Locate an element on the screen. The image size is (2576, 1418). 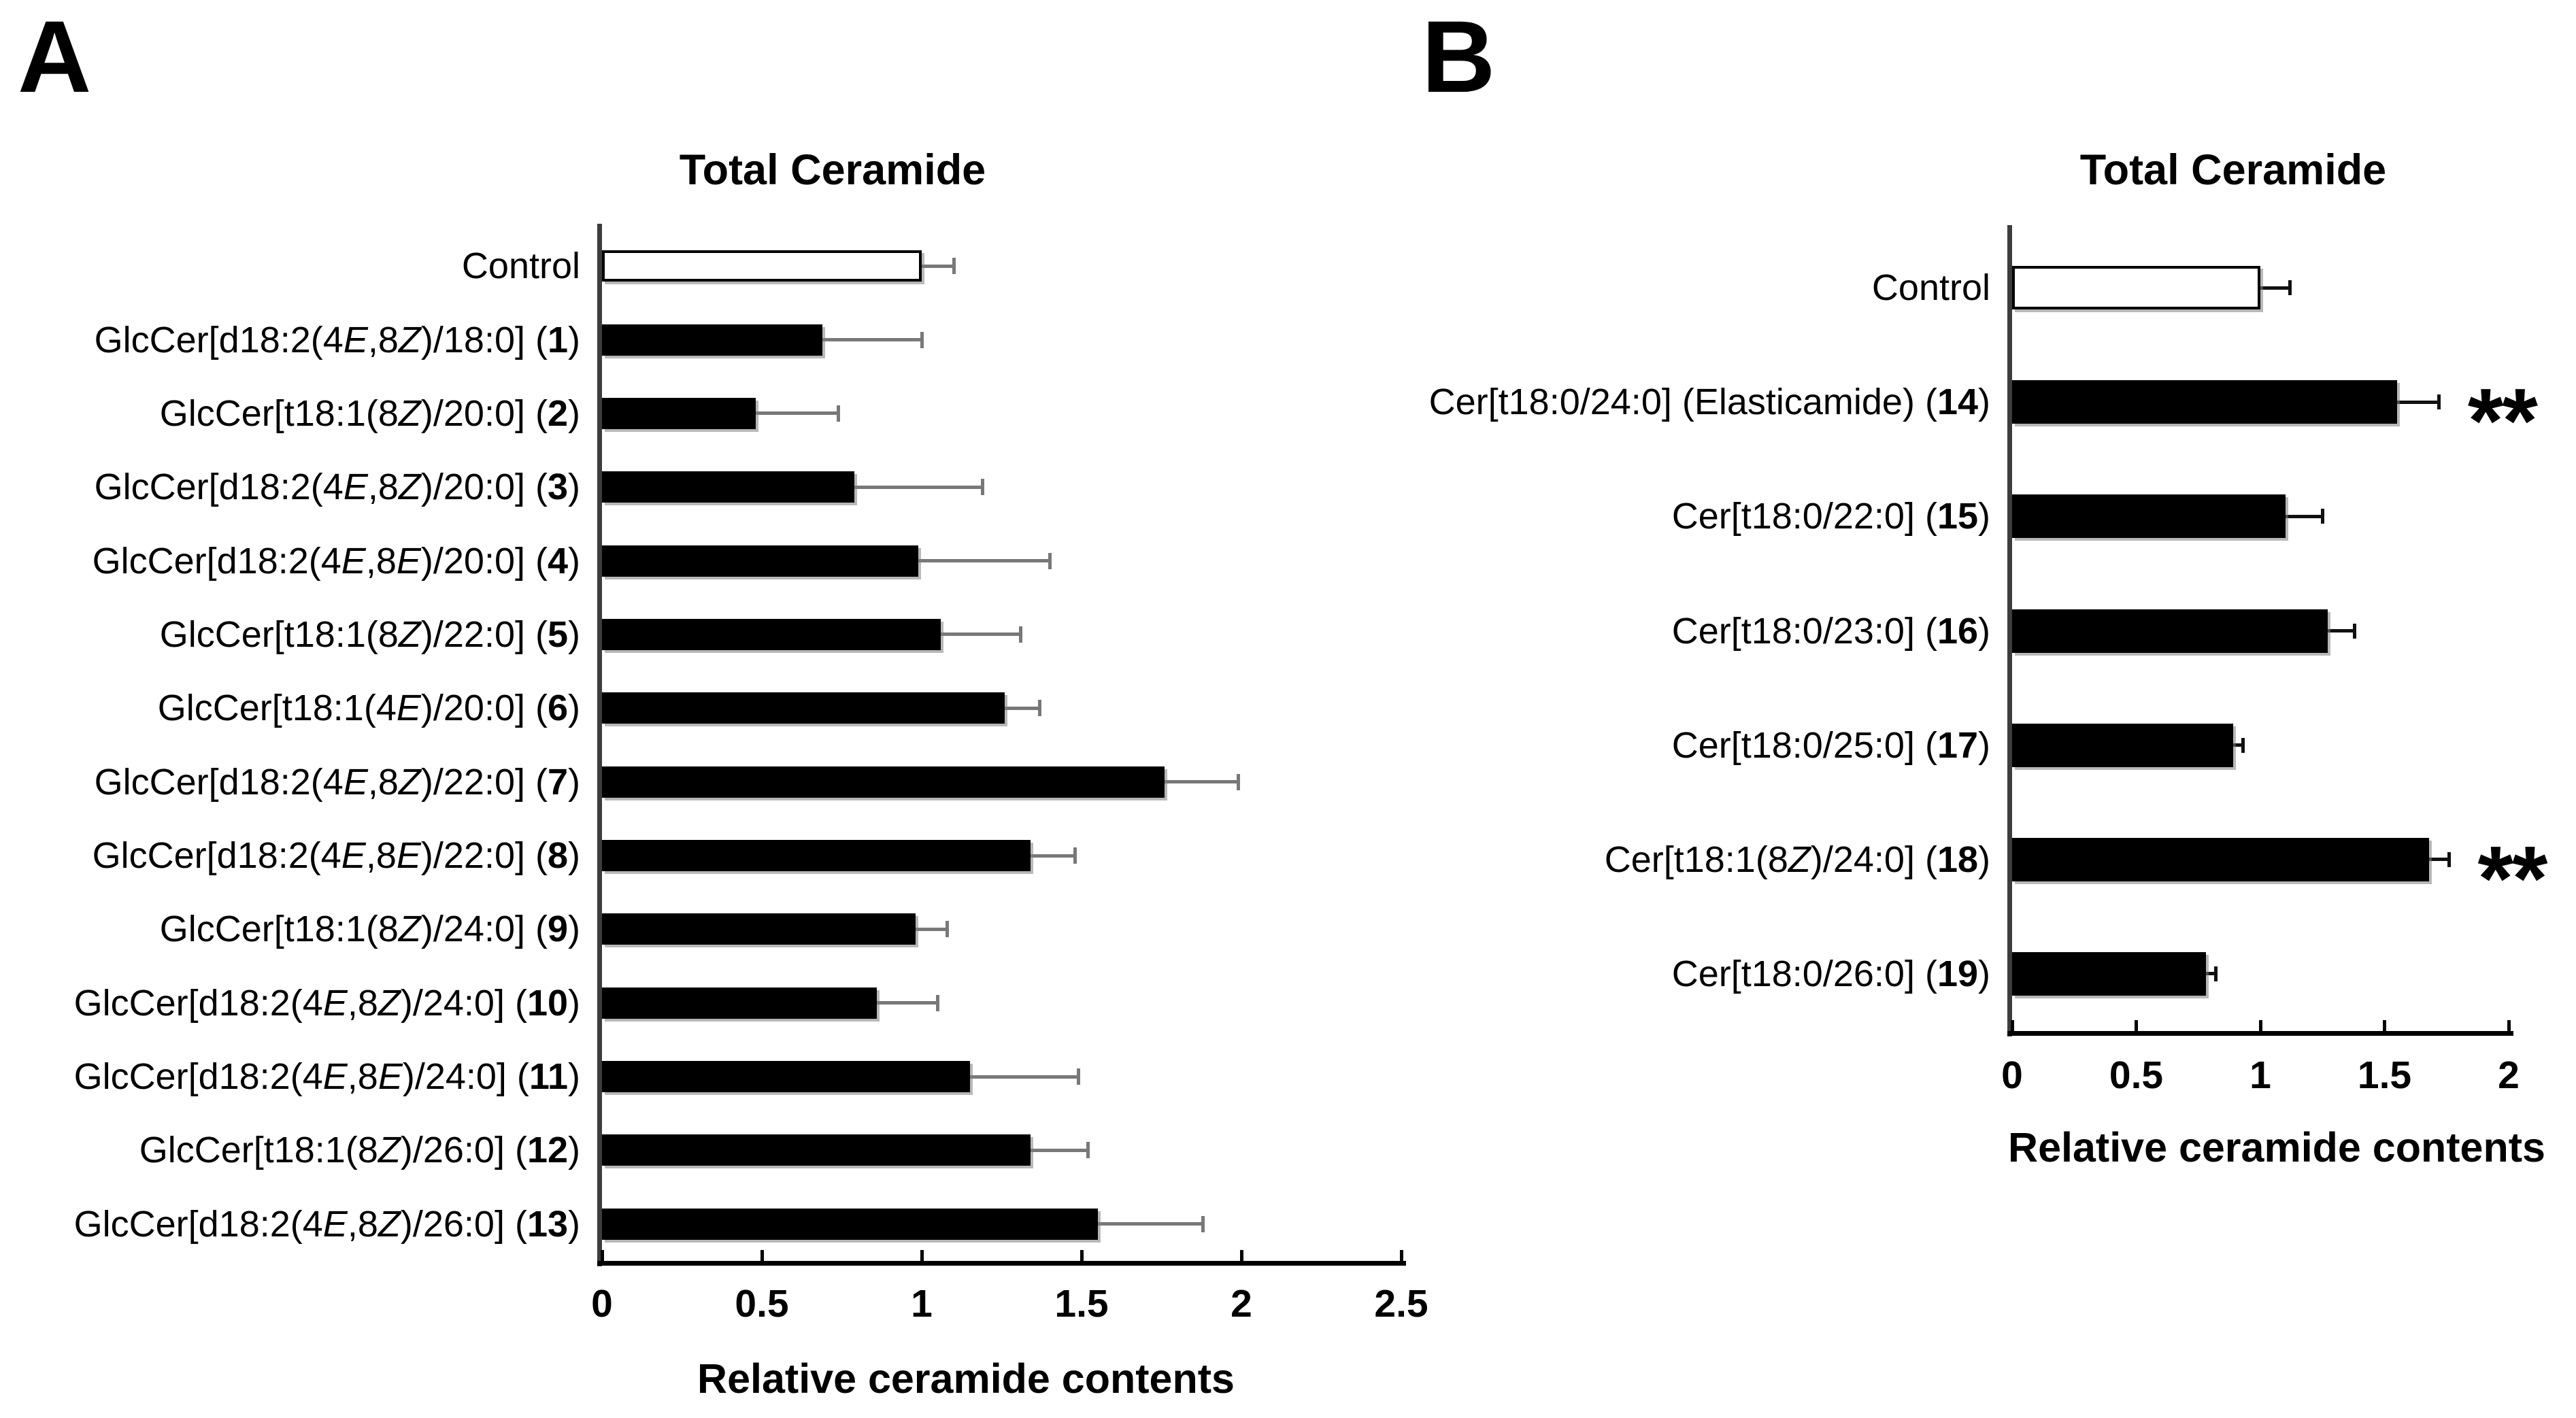
panel-b-letter: B is located at coordinates (1459, 57).